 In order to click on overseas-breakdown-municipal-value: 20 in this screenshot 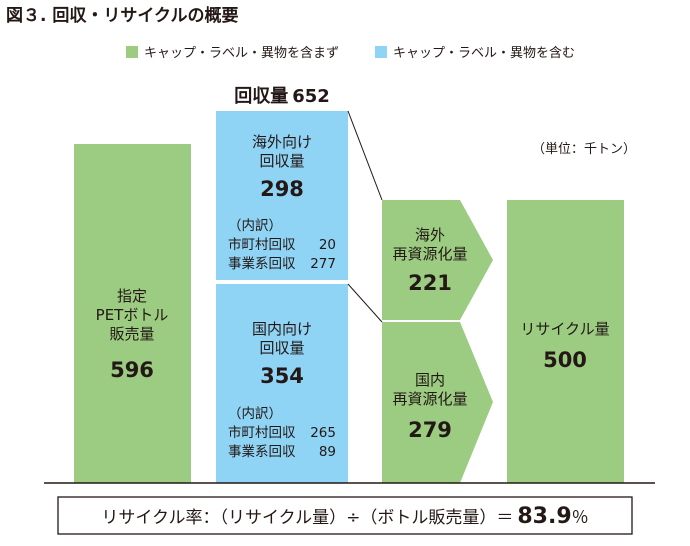, I will do `click(327, 245)`.